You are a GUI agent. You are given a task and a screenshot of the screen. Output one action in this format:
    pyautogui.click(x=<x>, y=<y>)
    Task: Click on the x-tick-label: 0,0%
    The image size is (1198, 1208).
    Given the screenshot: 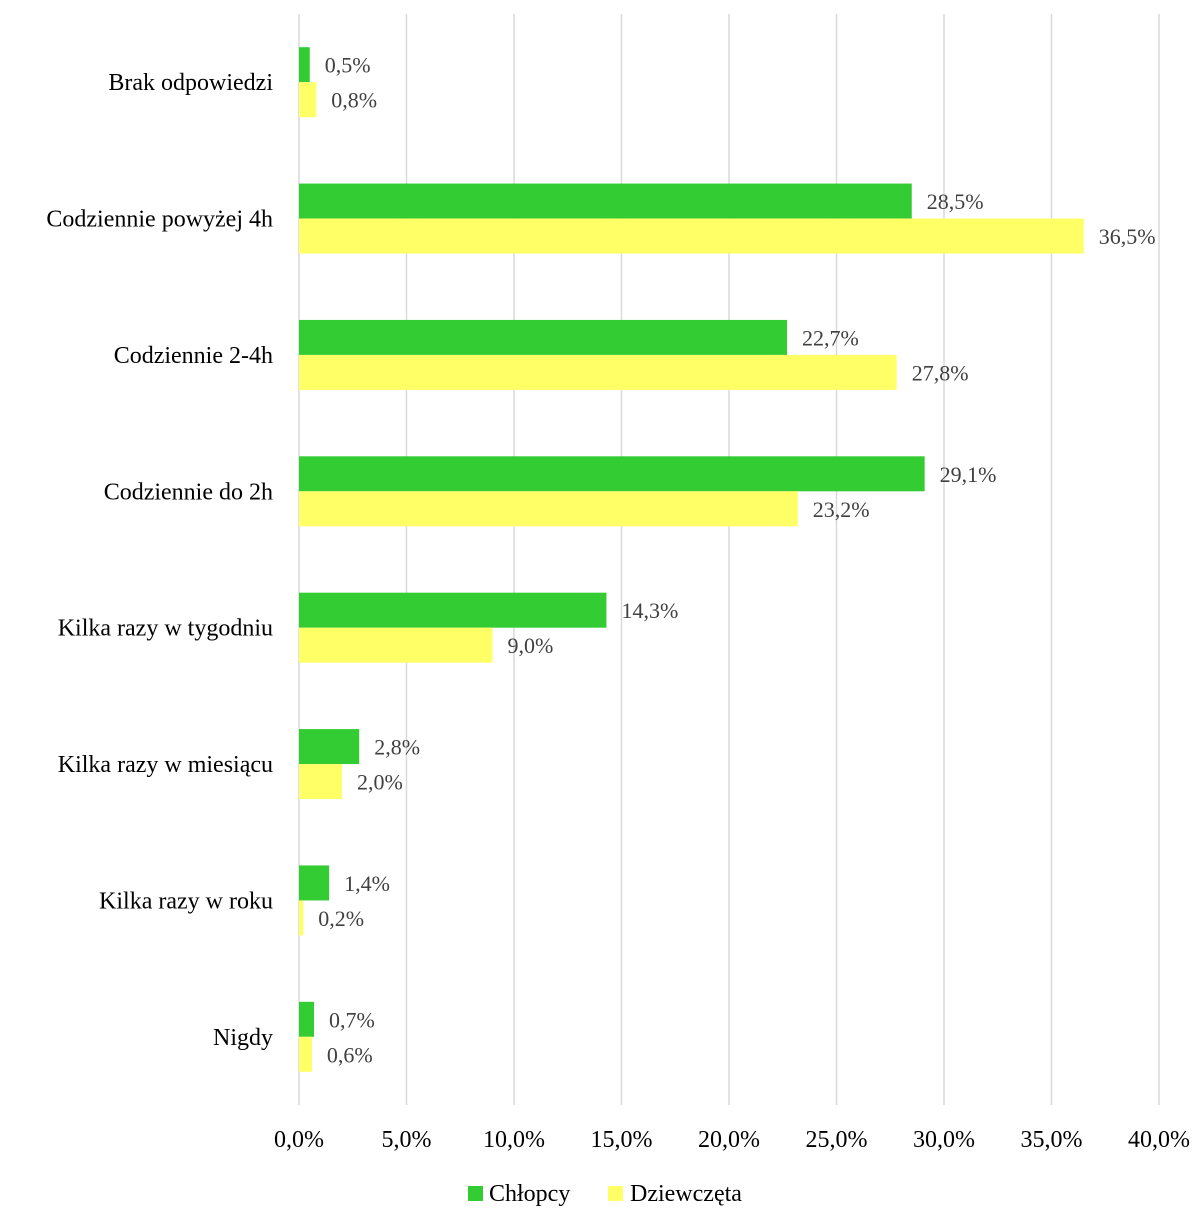 What is the action you would take?
    pyautogui.click(x=299, y=1140)
    